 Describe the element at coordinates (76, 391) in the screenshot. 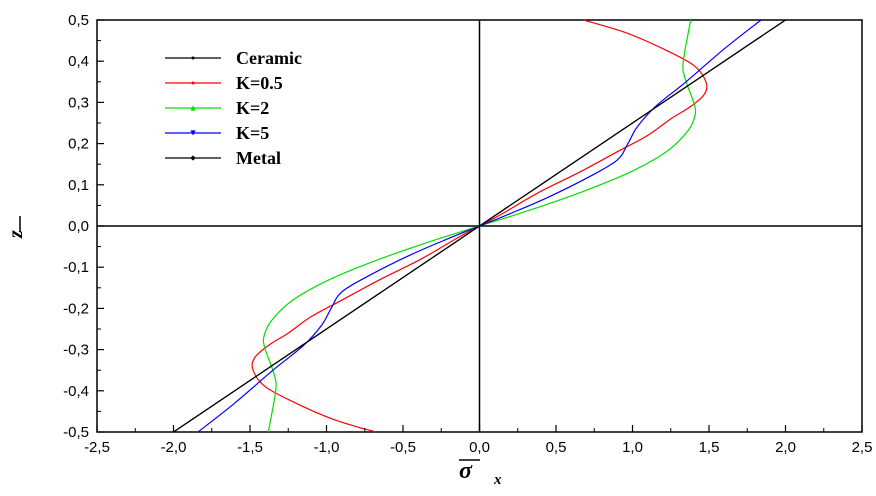

I see `y-tick-label: -0,4` at that location.